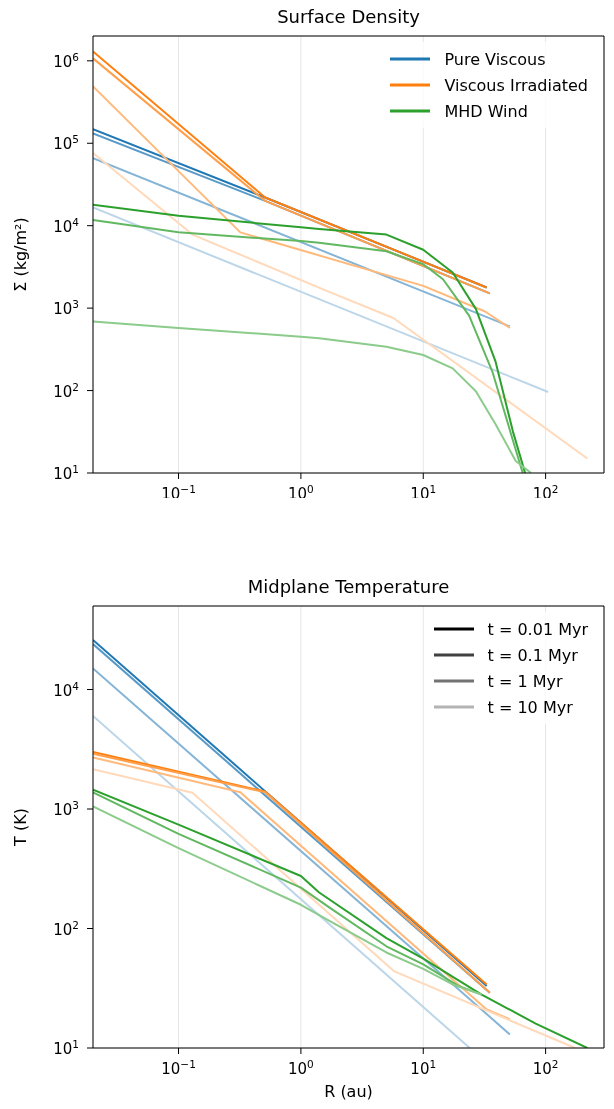  What do you see at coordinates (516, 85) in the screenshot?
I see `legend-label: Viscous Irradiated` at bounding box center [516, 85].